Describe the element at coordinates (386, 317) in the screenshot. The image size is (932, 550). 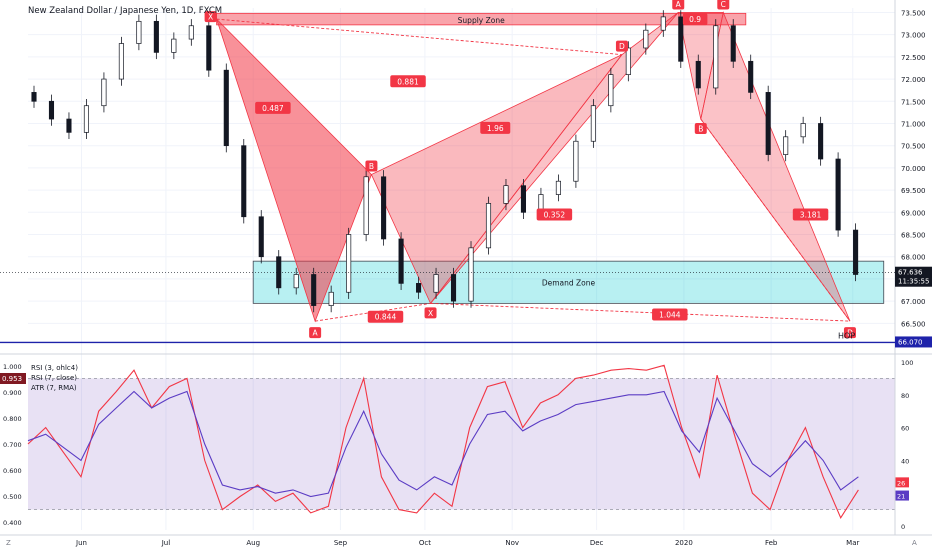
I see `ratio-label: 0.844` at that location.